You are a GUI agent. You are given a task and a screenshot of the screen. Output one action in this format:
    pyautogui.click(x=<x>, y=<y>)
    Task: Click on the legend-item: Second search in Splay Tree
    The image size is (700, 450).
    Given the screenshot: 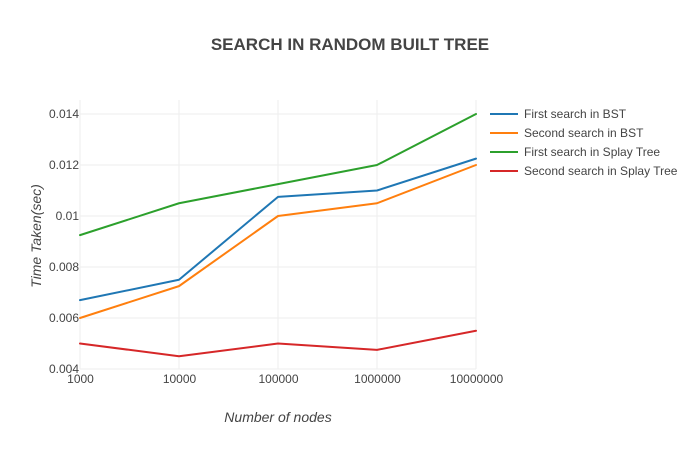 What is the action you would take?
    pyautogui.click(x=584, y=171)
    